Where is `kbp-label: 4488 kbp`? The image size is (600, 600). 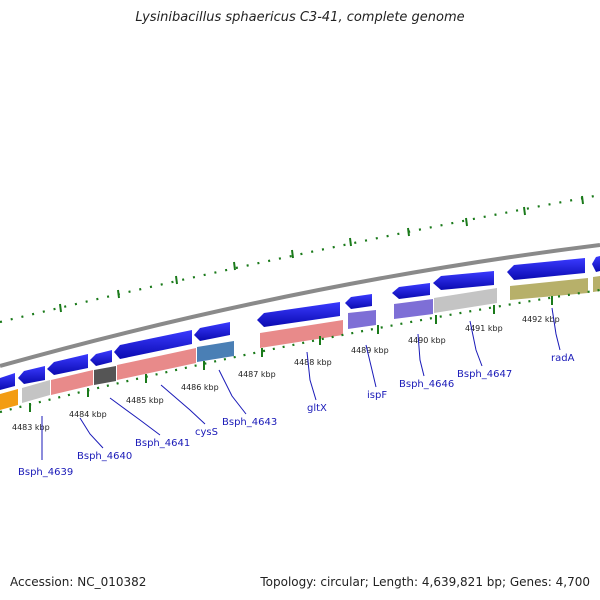 kbp-label: 4488 kbp is located at coordinates (313, 362).